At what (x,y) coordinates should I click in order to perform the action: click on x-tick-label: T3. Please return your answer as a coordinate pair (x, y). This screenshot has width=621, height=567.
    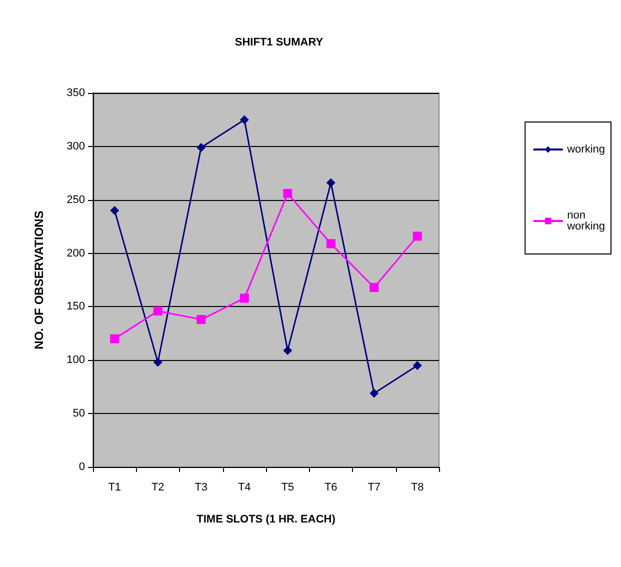
    Looking at the image, I should click on (201, 488).